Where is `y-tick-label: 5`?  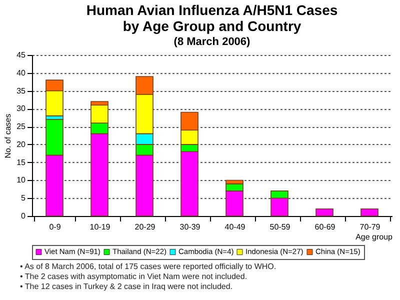
y-tick-label: 5 is located at coordinates (23, 198).